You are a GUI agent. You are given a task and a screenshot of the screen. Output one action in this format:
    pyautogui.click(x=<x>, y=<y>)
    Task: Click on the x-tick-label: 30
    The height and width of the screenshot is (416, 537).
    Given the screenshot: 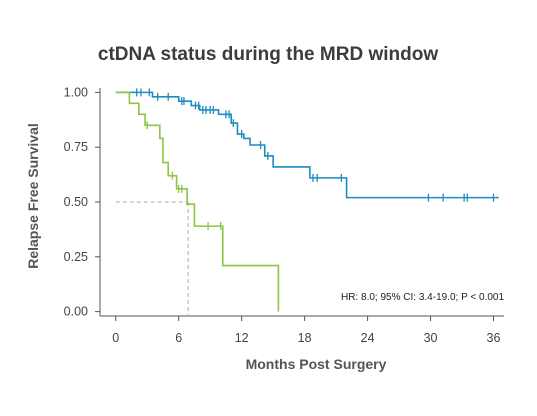 What is the action you would take?
    pyautogui.click(x=431, y=338)
    